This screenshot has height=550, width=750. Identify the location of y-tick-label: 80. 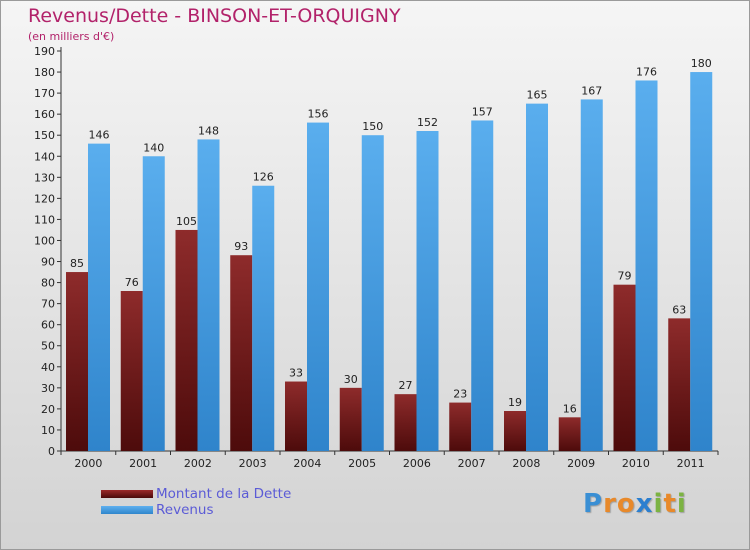
(48, 283).